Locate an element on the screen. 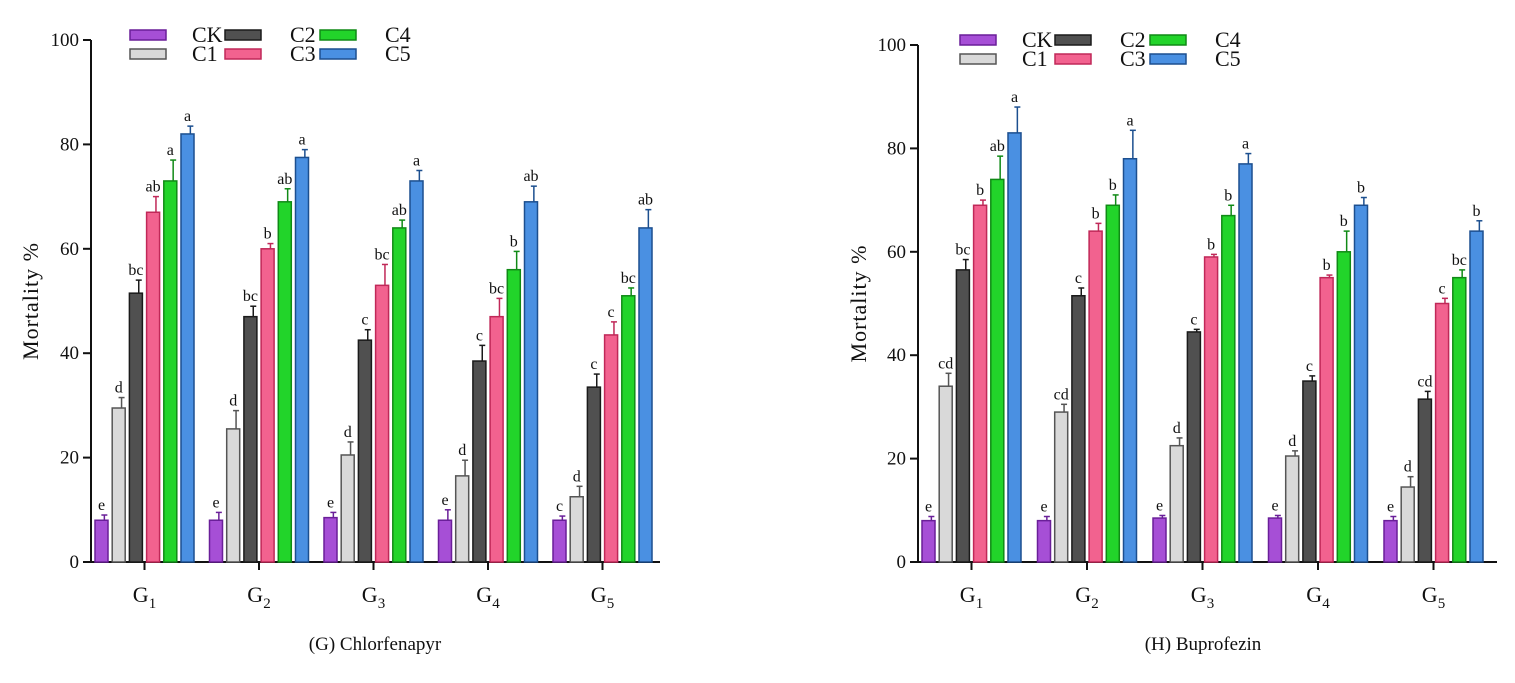 The image size is (1515, 683). y-tick-label: 80 is located at coordinates (896, 148).